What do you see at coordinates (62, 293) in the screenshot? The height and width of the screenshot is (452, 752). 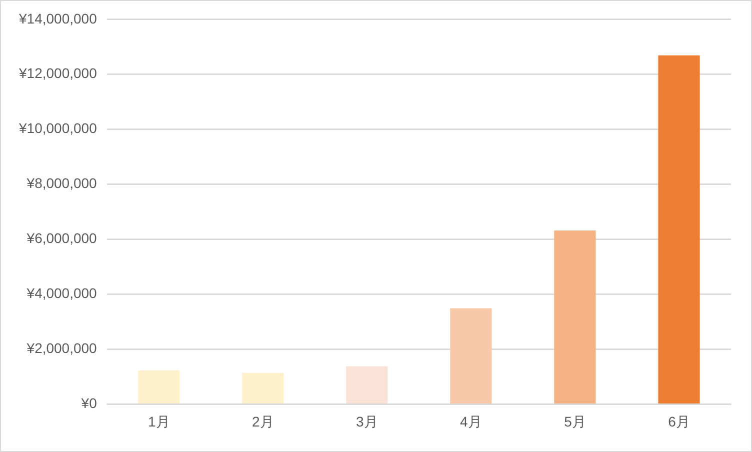 I see `y-tick-label: ¥4,000,000` at bounding box center [62, 293].